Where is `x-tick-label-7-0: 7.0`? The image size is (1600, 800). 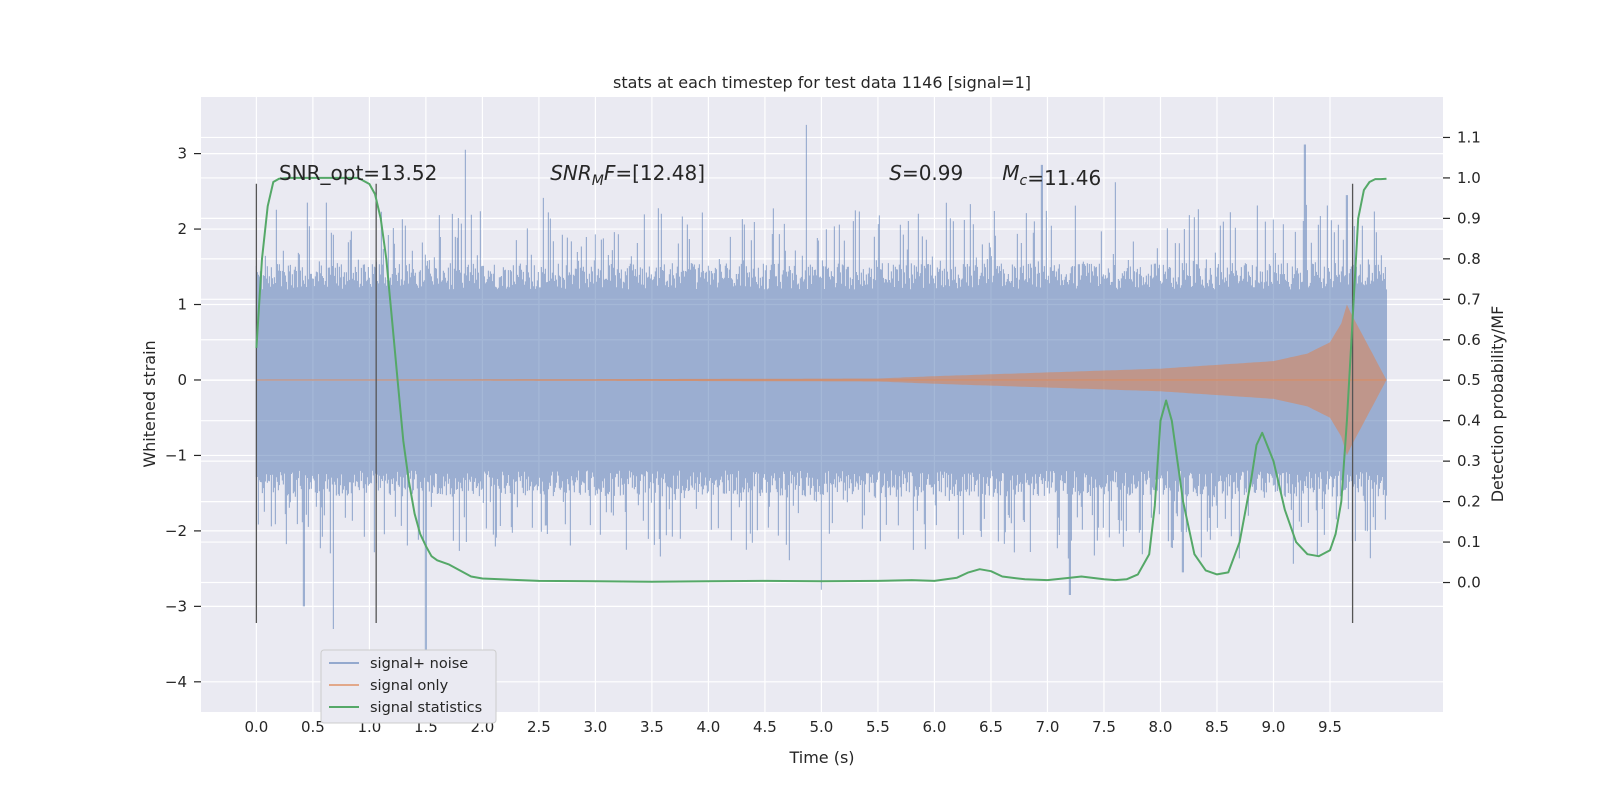 x-tick-label-7-0: 7.0 is located at coordinates (1048, 727).